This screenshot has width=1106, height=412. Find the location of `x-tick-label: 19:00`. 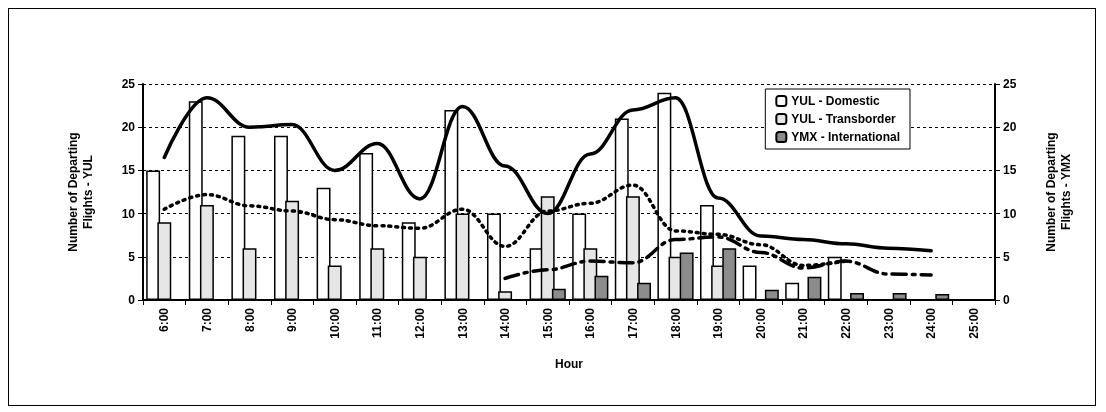

x-tick-label: 19:00 is located at coordinates (718, 323).